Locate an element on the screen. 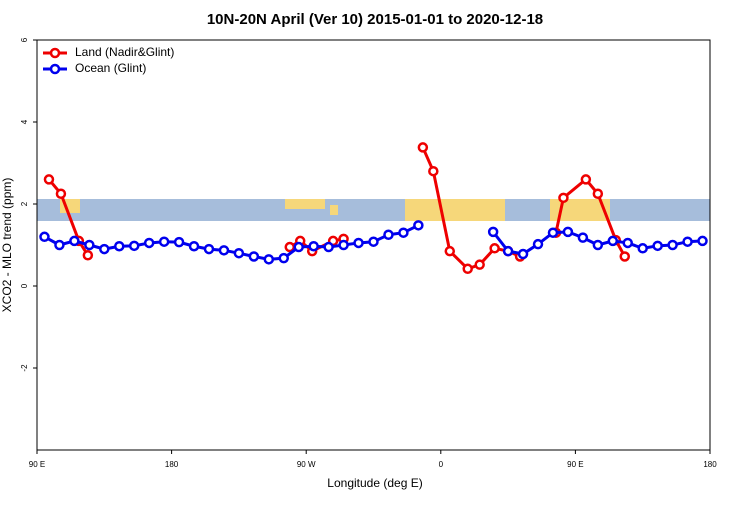  y-tick-label: 0 is located at coordinates (24, 285).